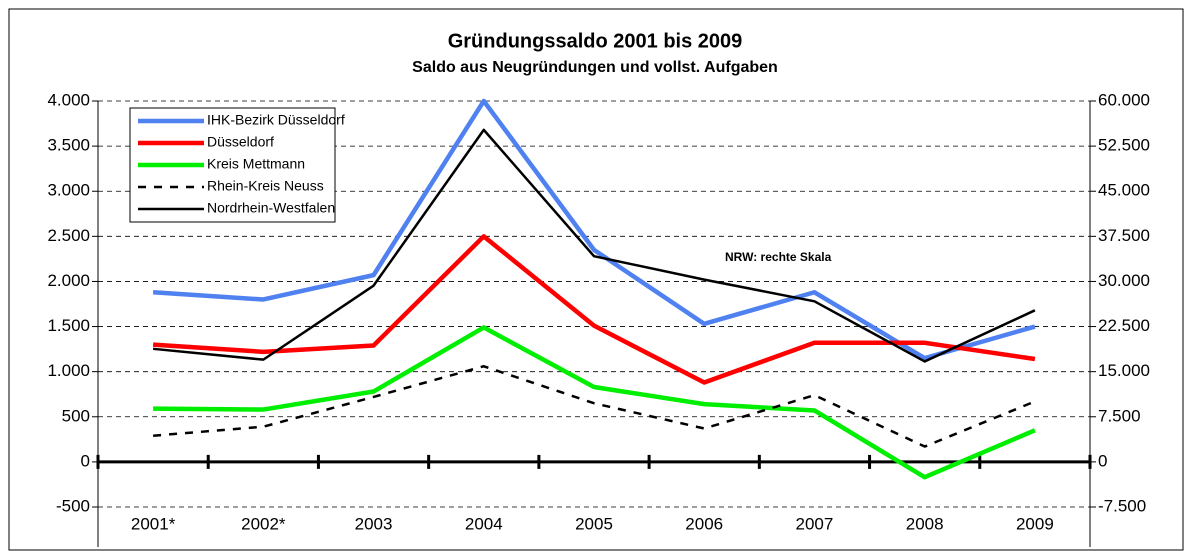 The height and width of the screenshot is (551, 1192). I want to click on legend-label: Kreis Mettmann, so click(256, 164).